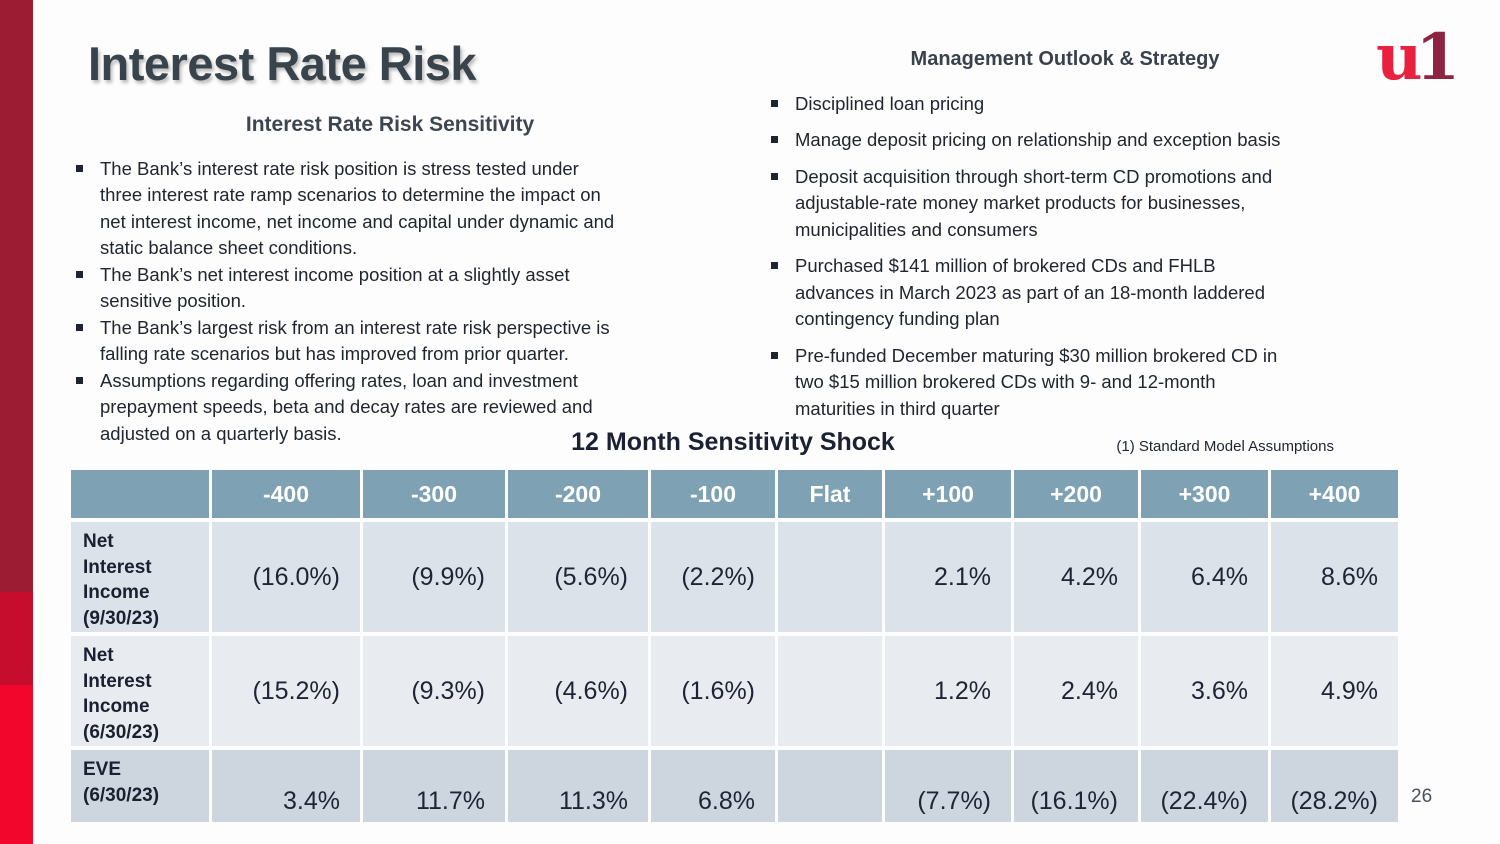 The image size is (1500, 844). Describe the element at coordinates (286, 786) in the screenshot. I see `table-cell: 3.4%` at that location.